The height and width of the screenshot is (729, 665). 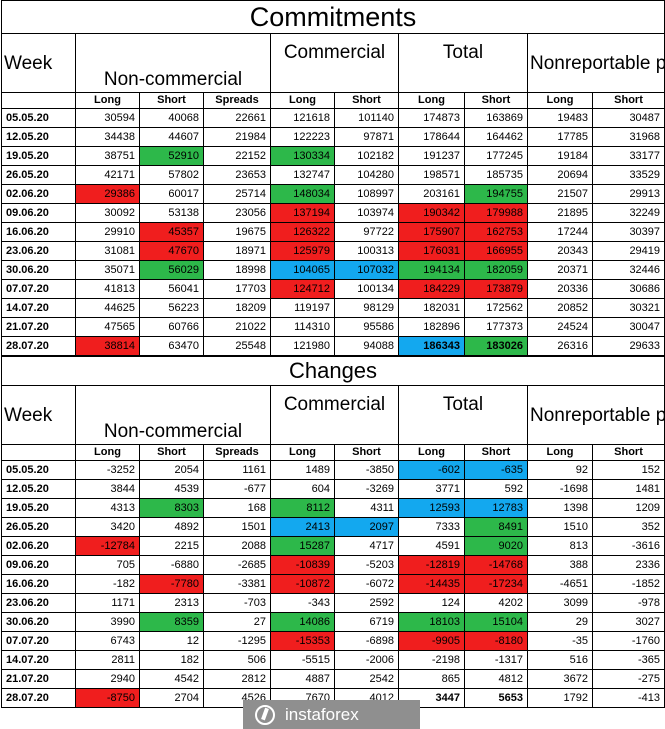 What do you see at coordinates (302, 527) in the screenshot?
I see `value-cell: 2413` at bounding box center [302, 527].